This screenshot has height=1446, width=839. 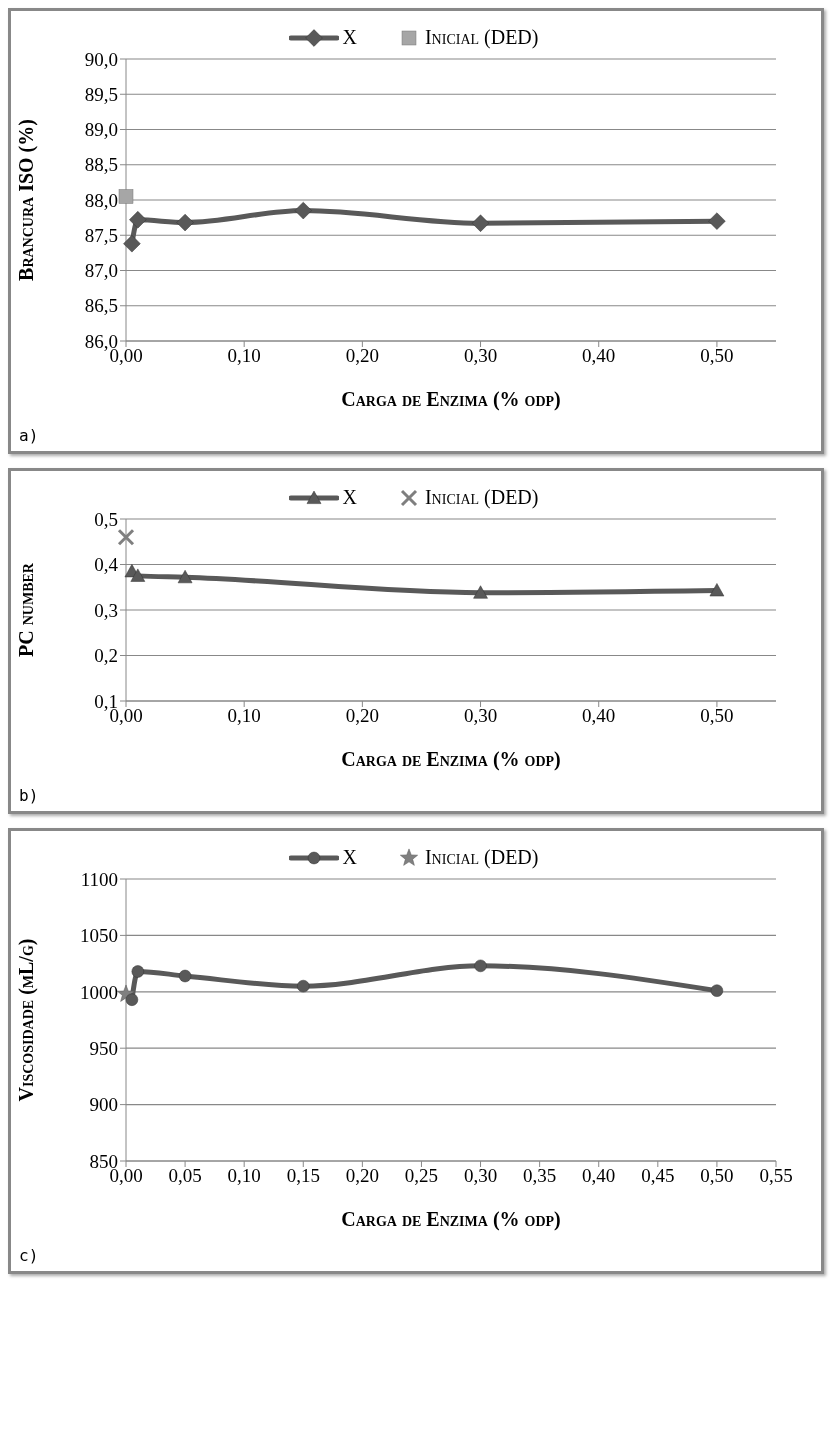 I want to click on y-tick-label: 88,0, so click(x=101, y=200).